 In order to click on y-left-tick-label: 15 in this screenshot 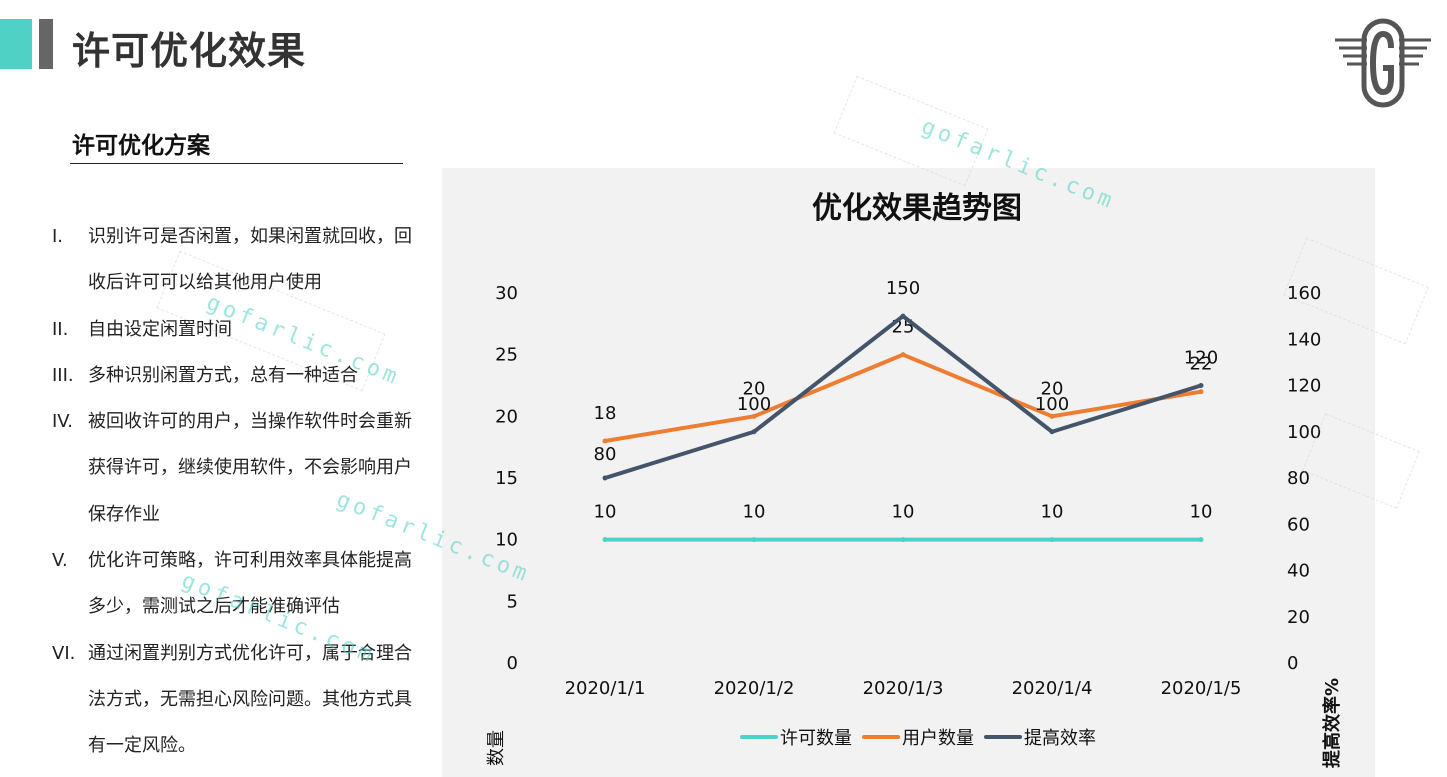, I will do `click(506, 478)`.